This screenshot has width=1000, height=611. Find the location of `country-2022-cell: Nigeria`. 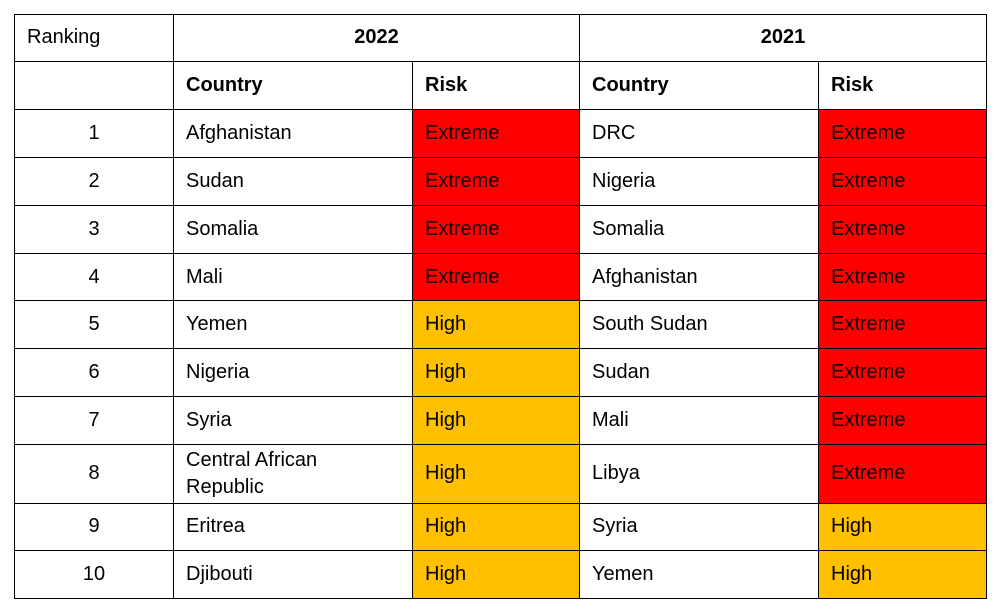

country-2022-cell: Nigeria is located at coordinates (293, 372).